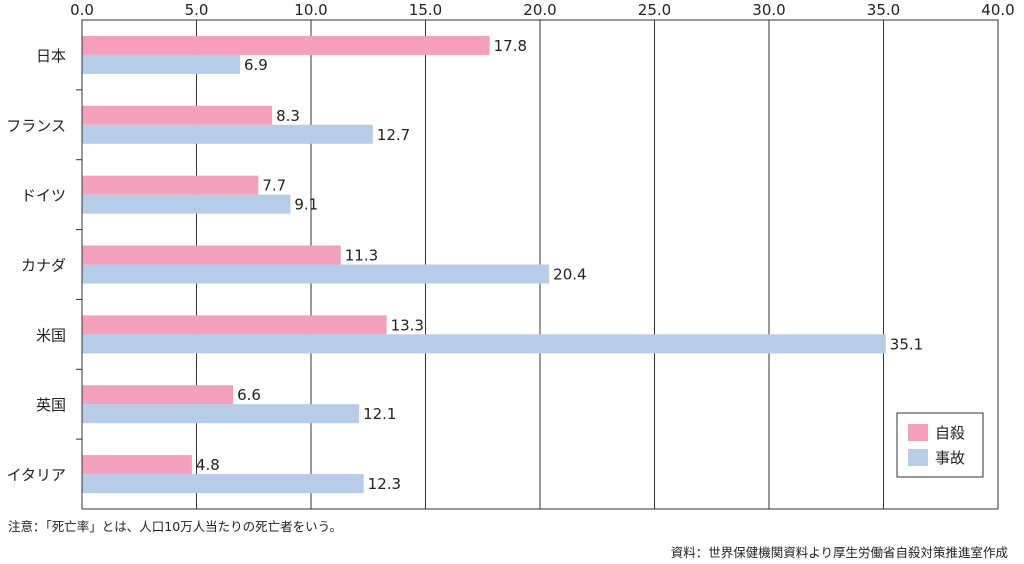 The image size is (1024, 564). I want to click on data-label: 13.3, so click(407, 325).